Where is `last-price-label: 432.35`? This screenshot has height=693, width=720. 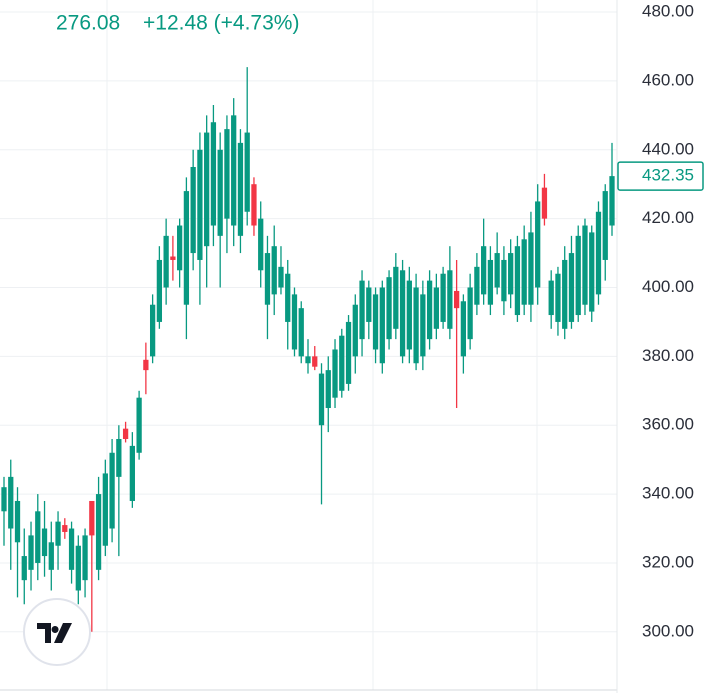
last-price-label: 432.35 is located at coordinates (668, 175).